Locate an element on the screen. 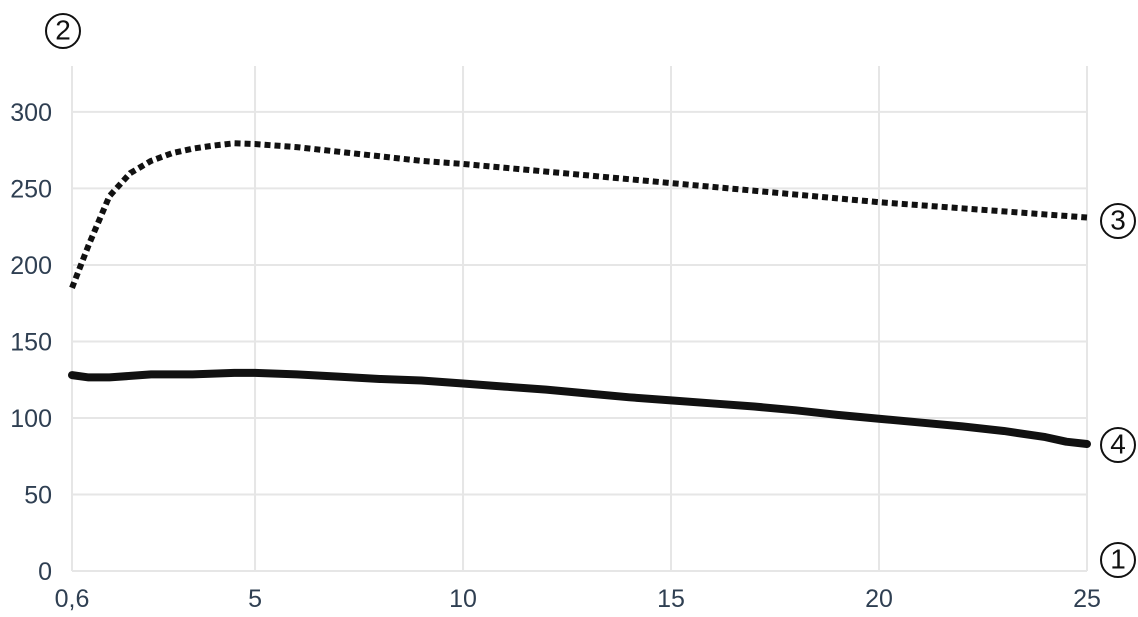 The height and width of the screenshot is (617, 1138). y-tick-label: 250 is located at coordinates (31, 189).